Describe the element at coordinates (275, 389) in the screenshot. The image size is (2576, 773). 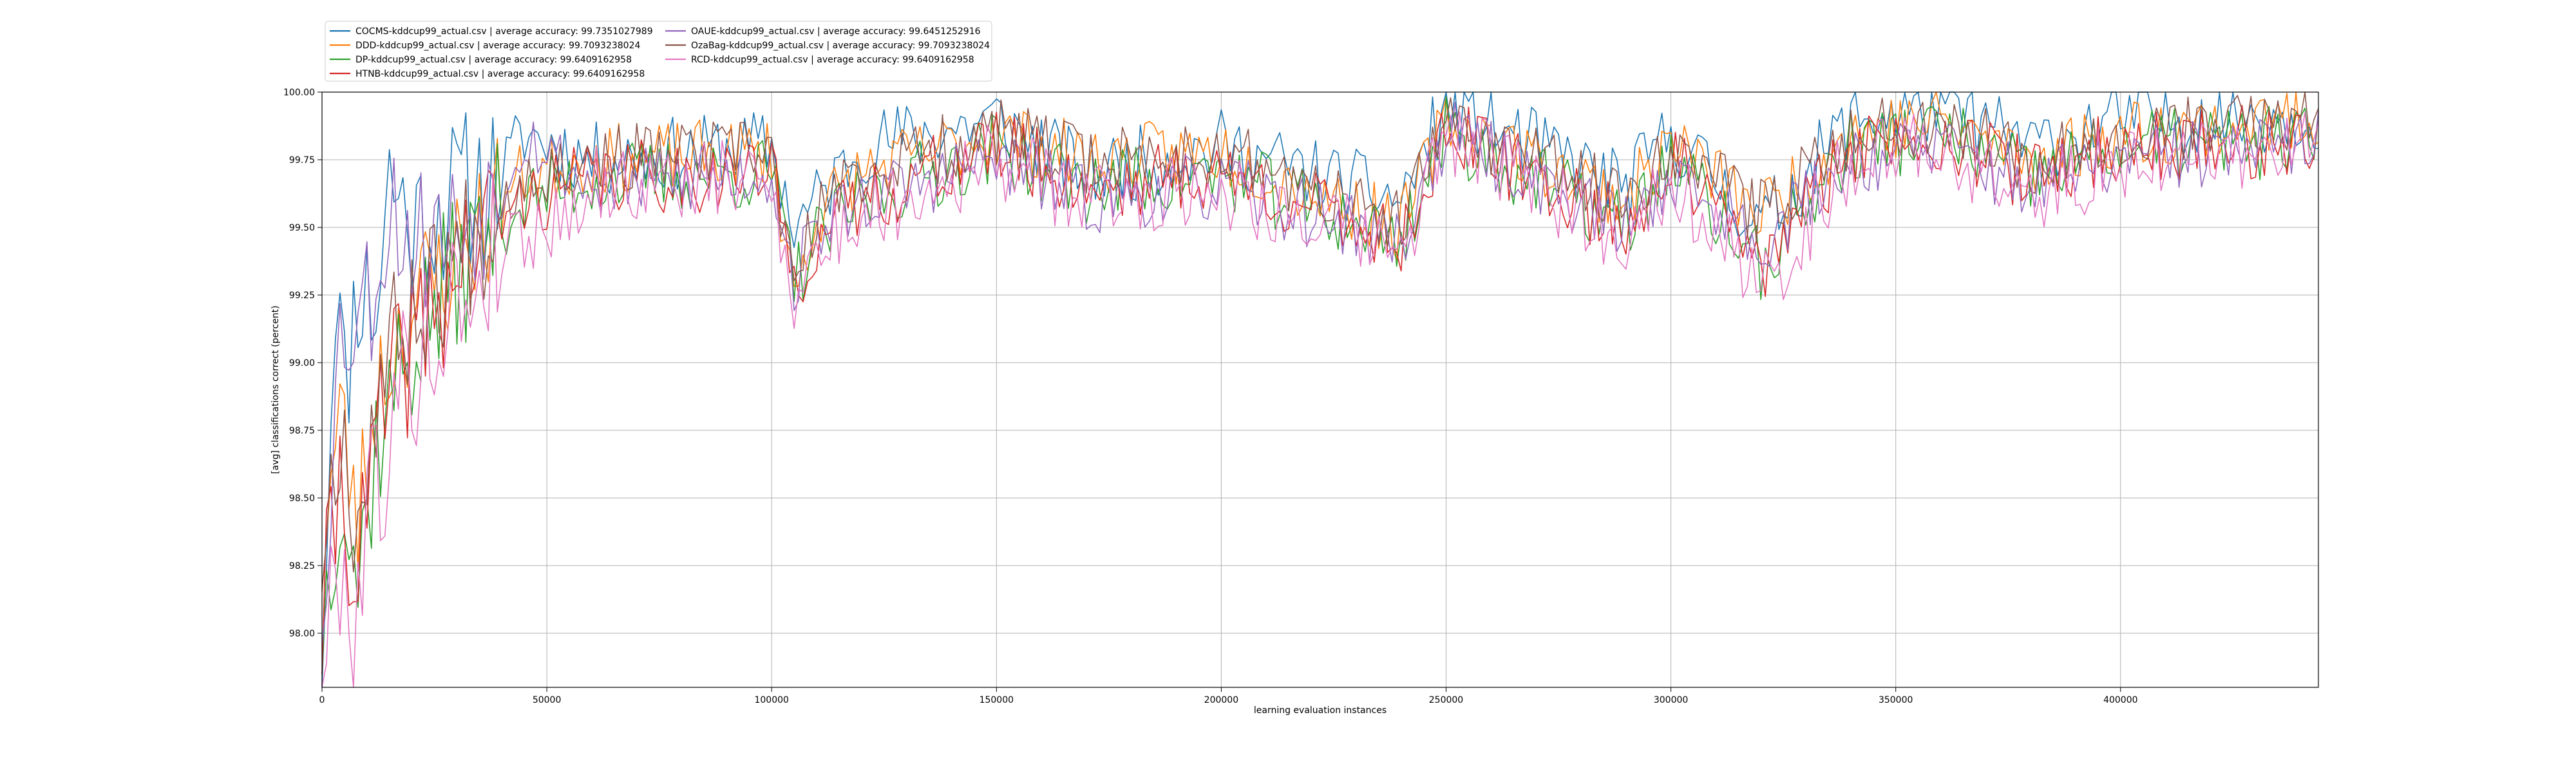
I see `y-axis-label: [avg] classifications correct (percent)` at that location.